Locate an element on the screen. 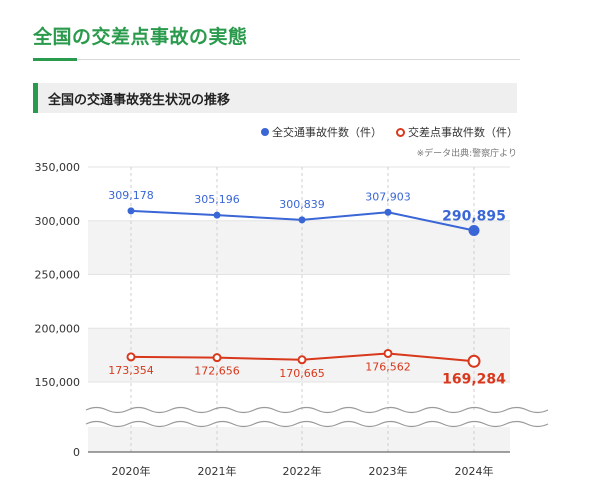 The height and width of the screenshot is (501, 600). x-tick-label: 2022年 is located at coordinates (302, 471).